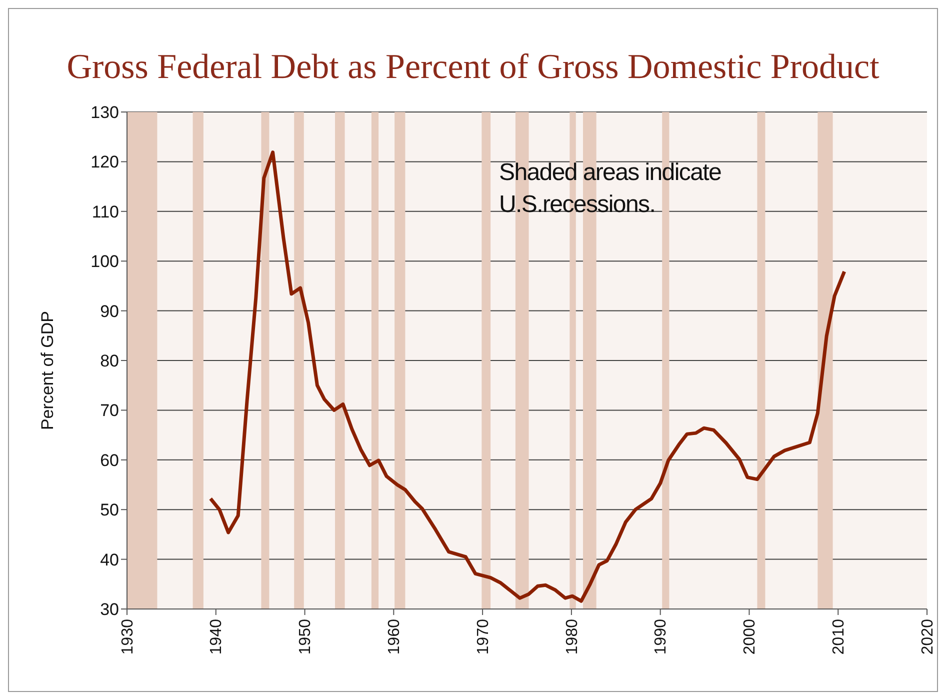  What do you see at coordinates (127, 636) in the screenshot?
I see `x-tick-label: 1930` at bounding box center [127, 636].